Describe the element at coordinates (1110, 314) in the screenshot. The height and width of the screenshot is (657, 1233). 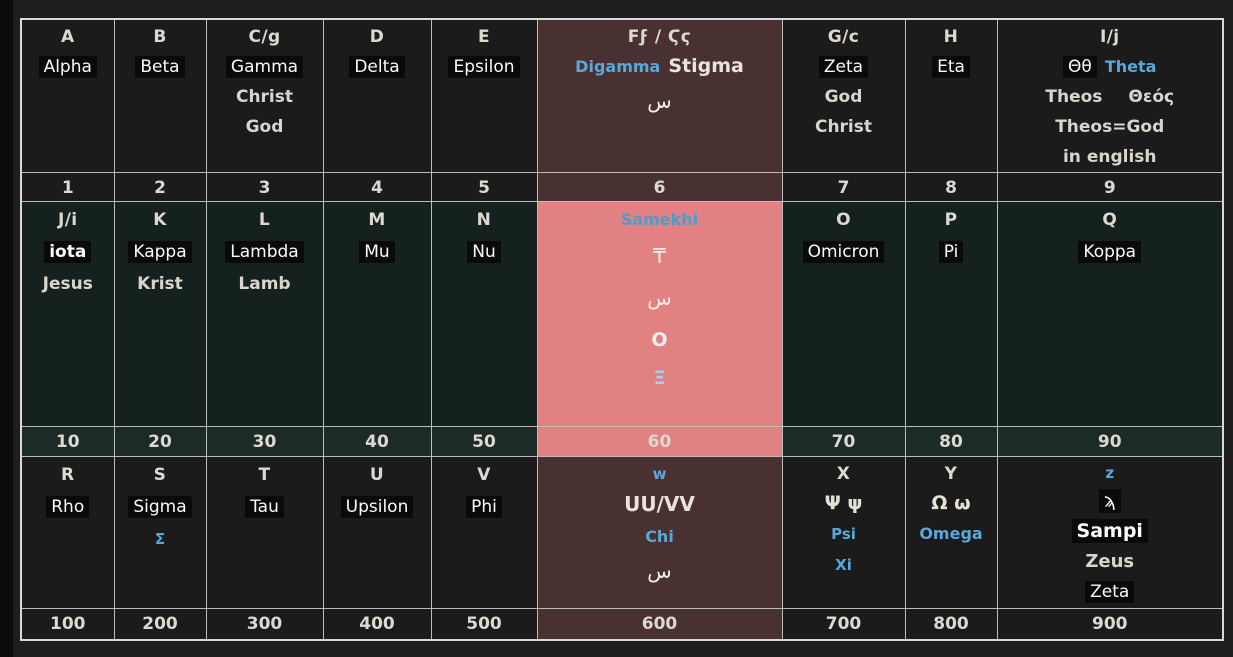
I see `cell-koppa: Q Koppa` at that location.